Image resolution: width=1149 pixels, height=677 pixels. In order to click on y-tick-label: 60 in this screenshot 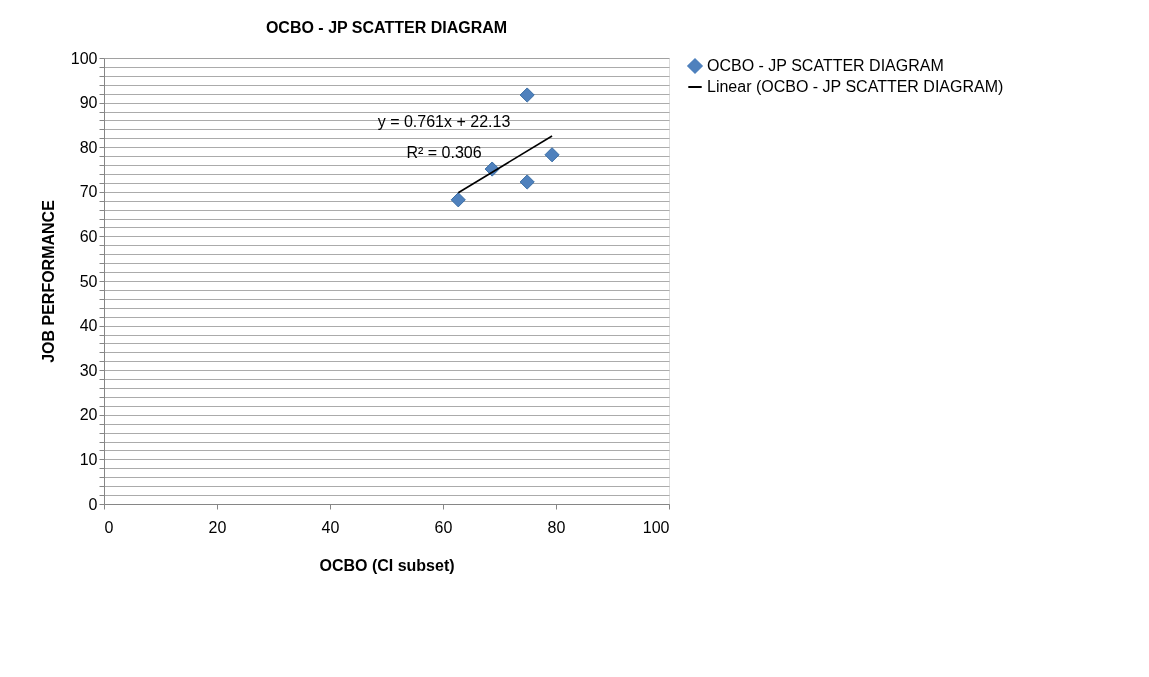, I will do `click(88, 236)`.